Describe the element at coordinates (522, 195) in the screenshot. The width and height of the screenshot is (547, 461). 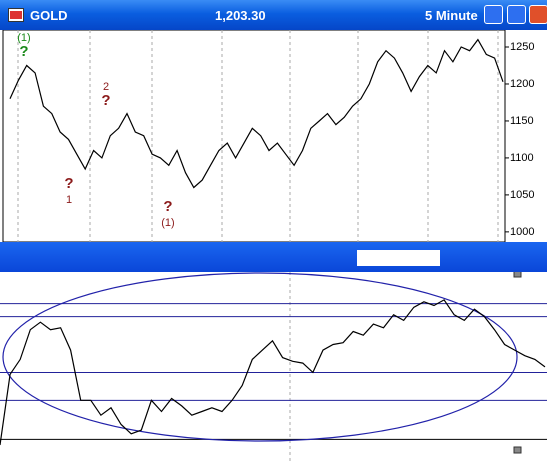
I see `y-tick-label: 1050` at that location.